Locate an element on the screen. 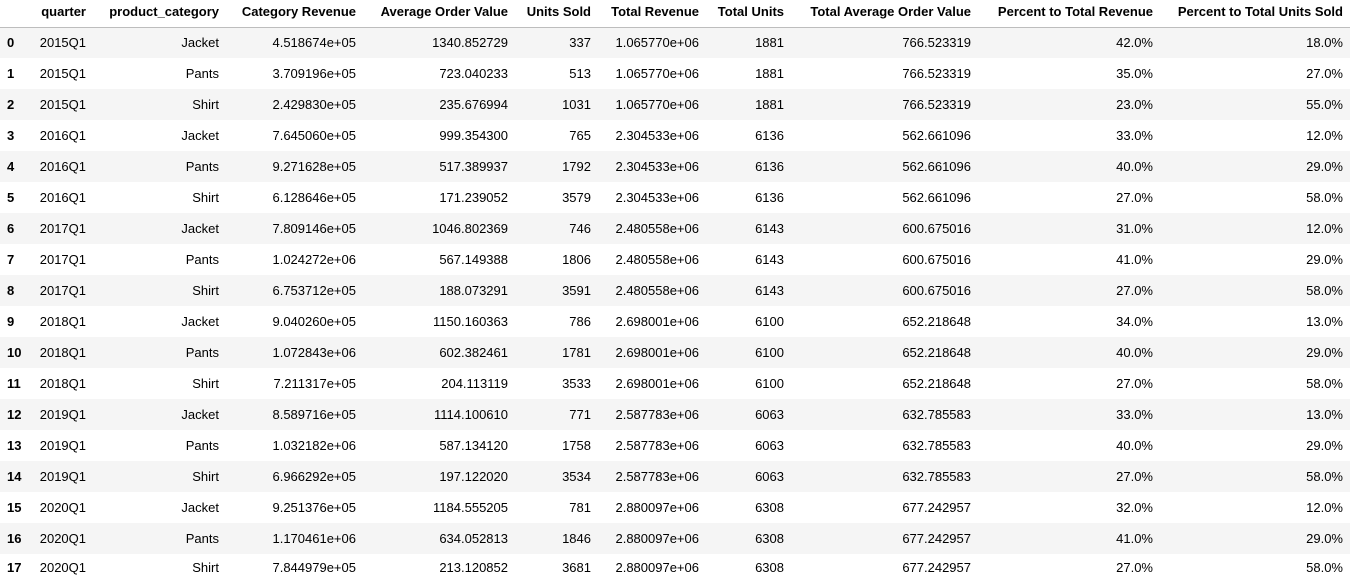 This screenshot has width=1350, height=581. row-index: 0 is located at coordinates (11, 43).